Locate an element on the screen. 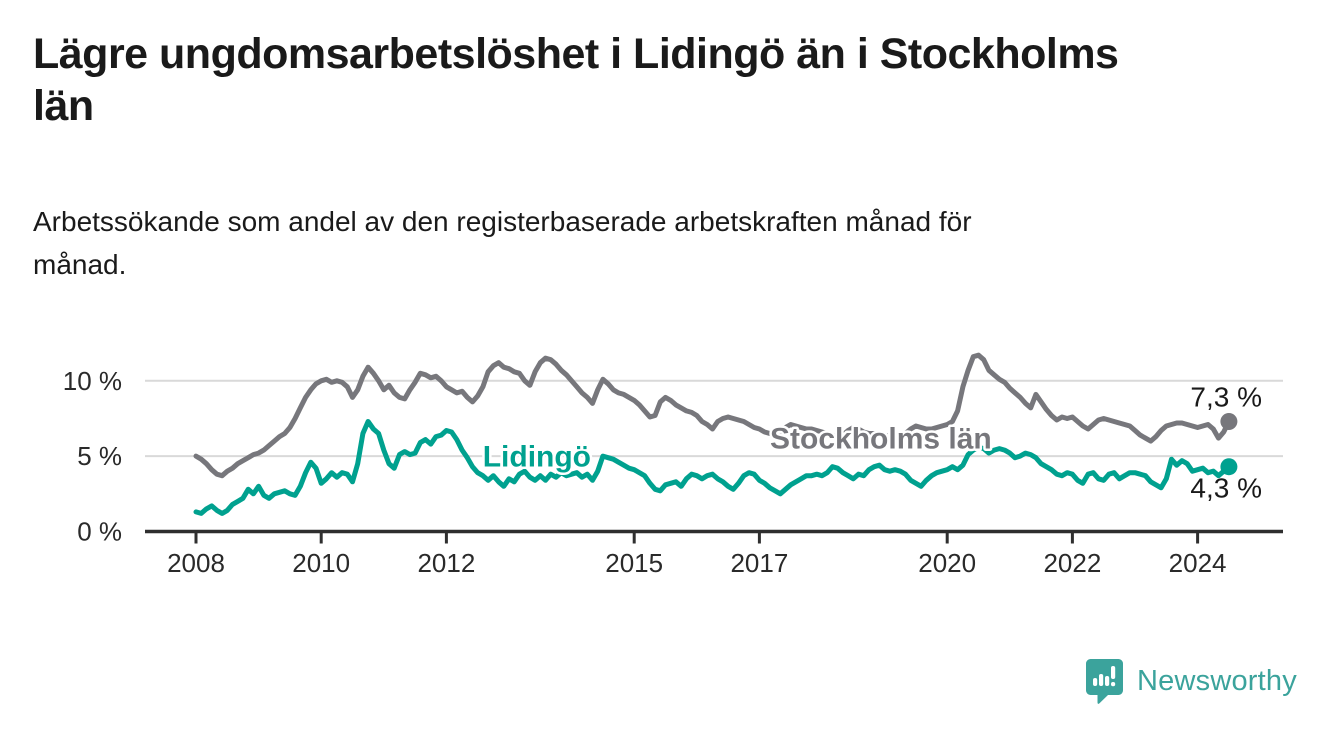  series-label-liding-: Lidingö is located at coordinates (537, 457).